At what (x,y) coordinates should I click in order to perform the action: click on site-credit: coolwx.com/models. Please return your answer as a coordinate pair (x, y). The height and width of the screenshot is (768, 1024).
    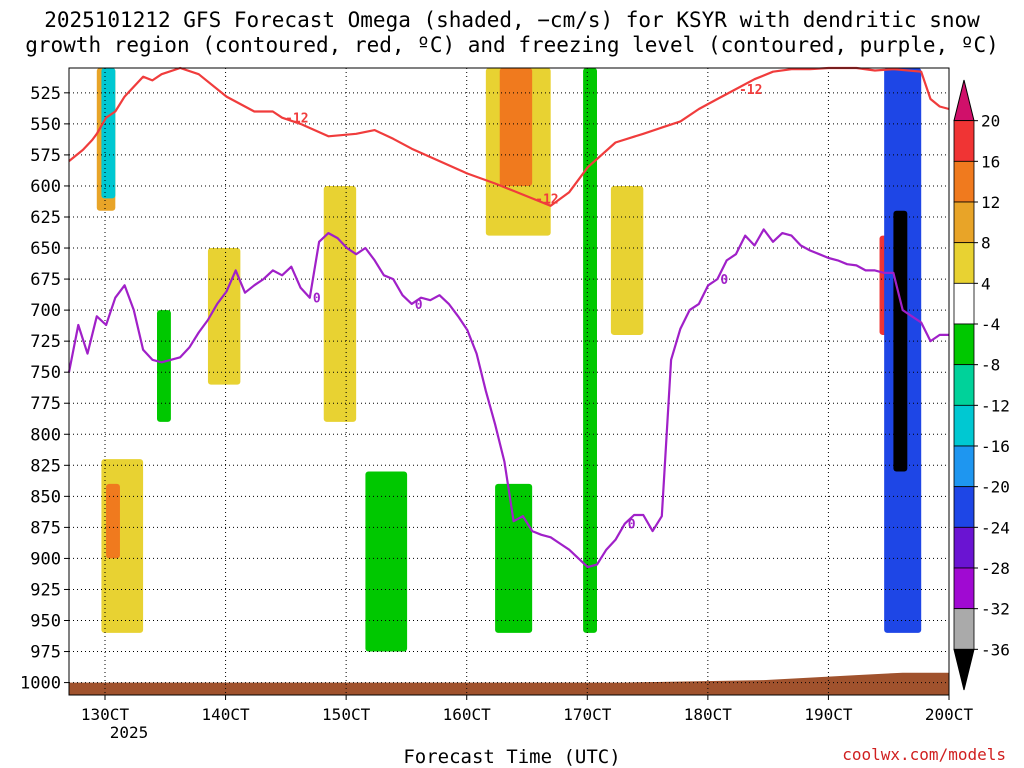
    Looking at the image, I should click on (924, 754).